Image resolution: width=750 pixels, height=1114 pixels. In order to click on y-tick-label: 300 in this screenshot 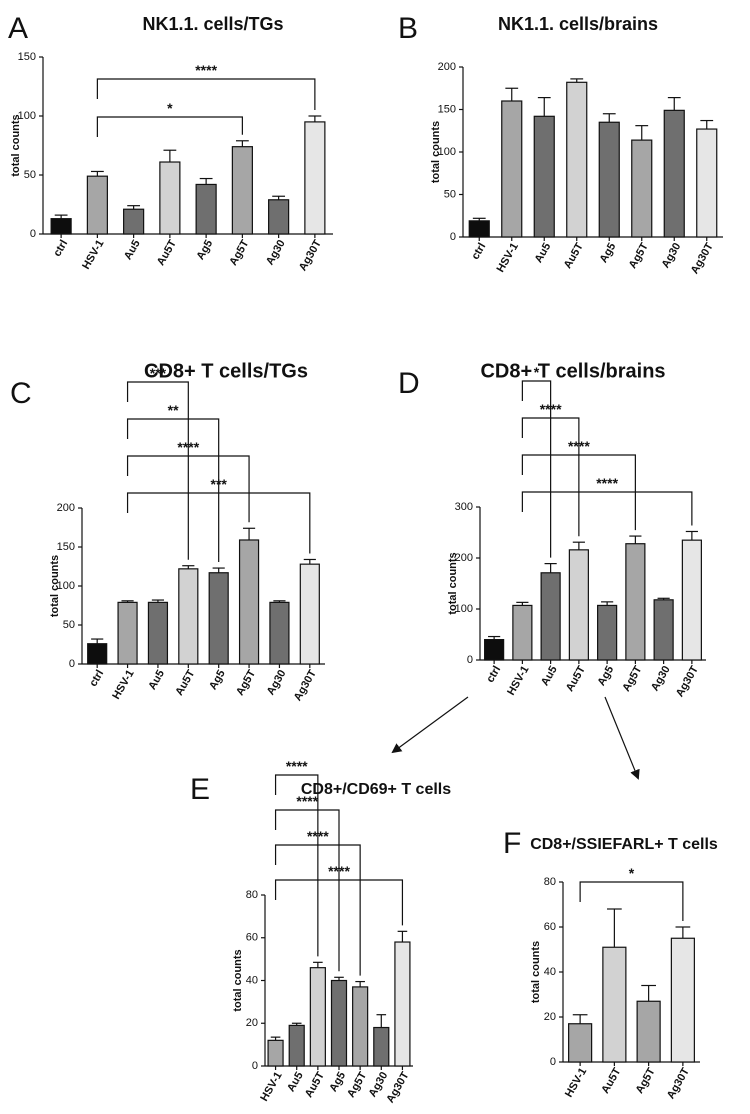, I will do `click(464, 507)`.